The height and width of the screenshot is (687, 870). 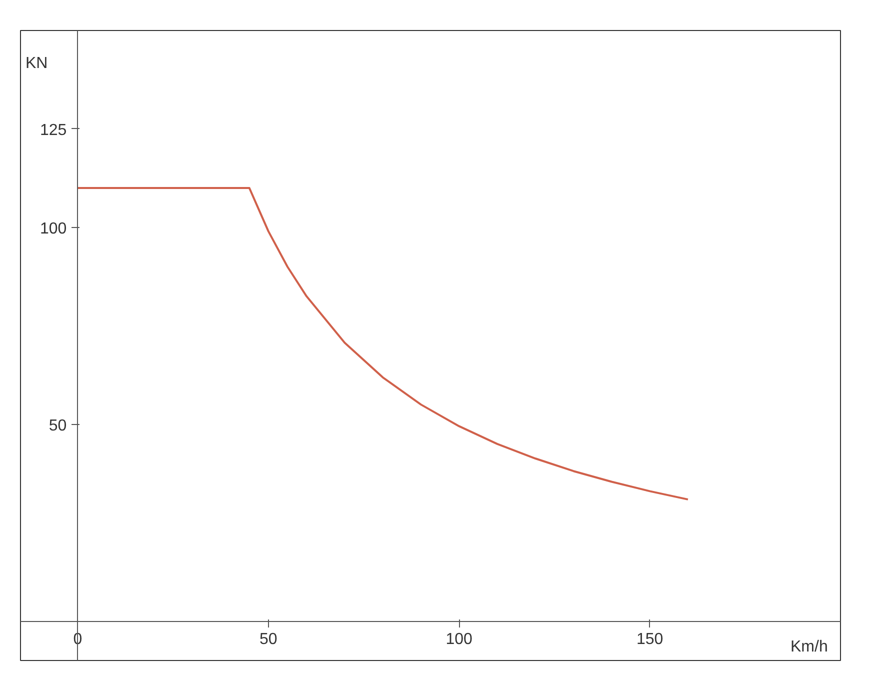 I want to click on x-tick-label: 50, so click(x=269, y=639).